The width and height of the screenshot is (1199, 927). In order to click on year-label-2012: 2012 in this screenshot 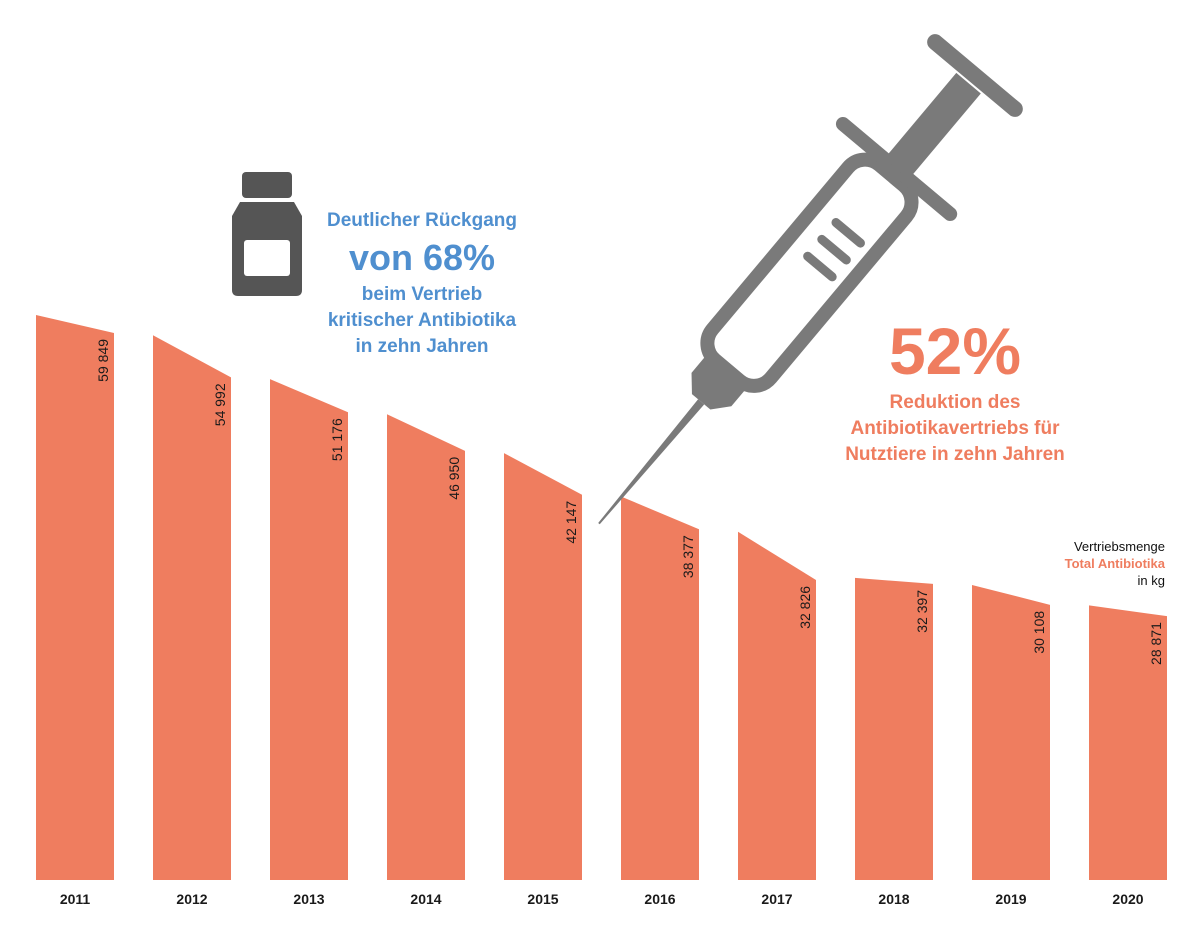, I will do `click(191, 899)`.